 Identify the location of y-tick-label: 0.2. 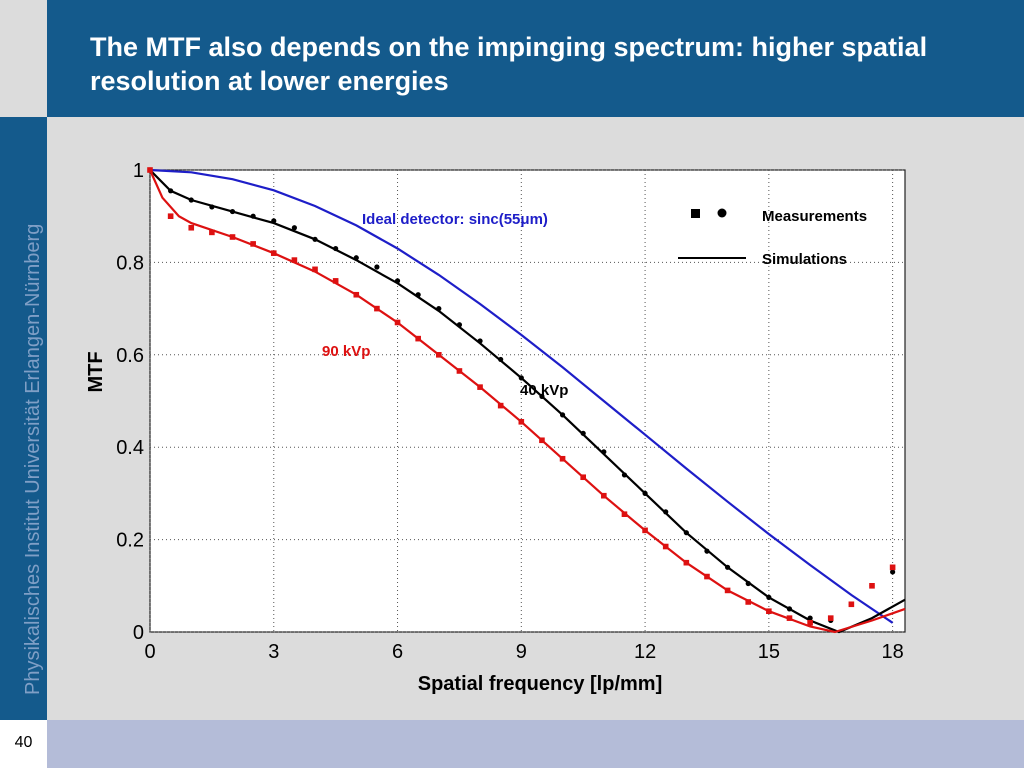
(130, 541).